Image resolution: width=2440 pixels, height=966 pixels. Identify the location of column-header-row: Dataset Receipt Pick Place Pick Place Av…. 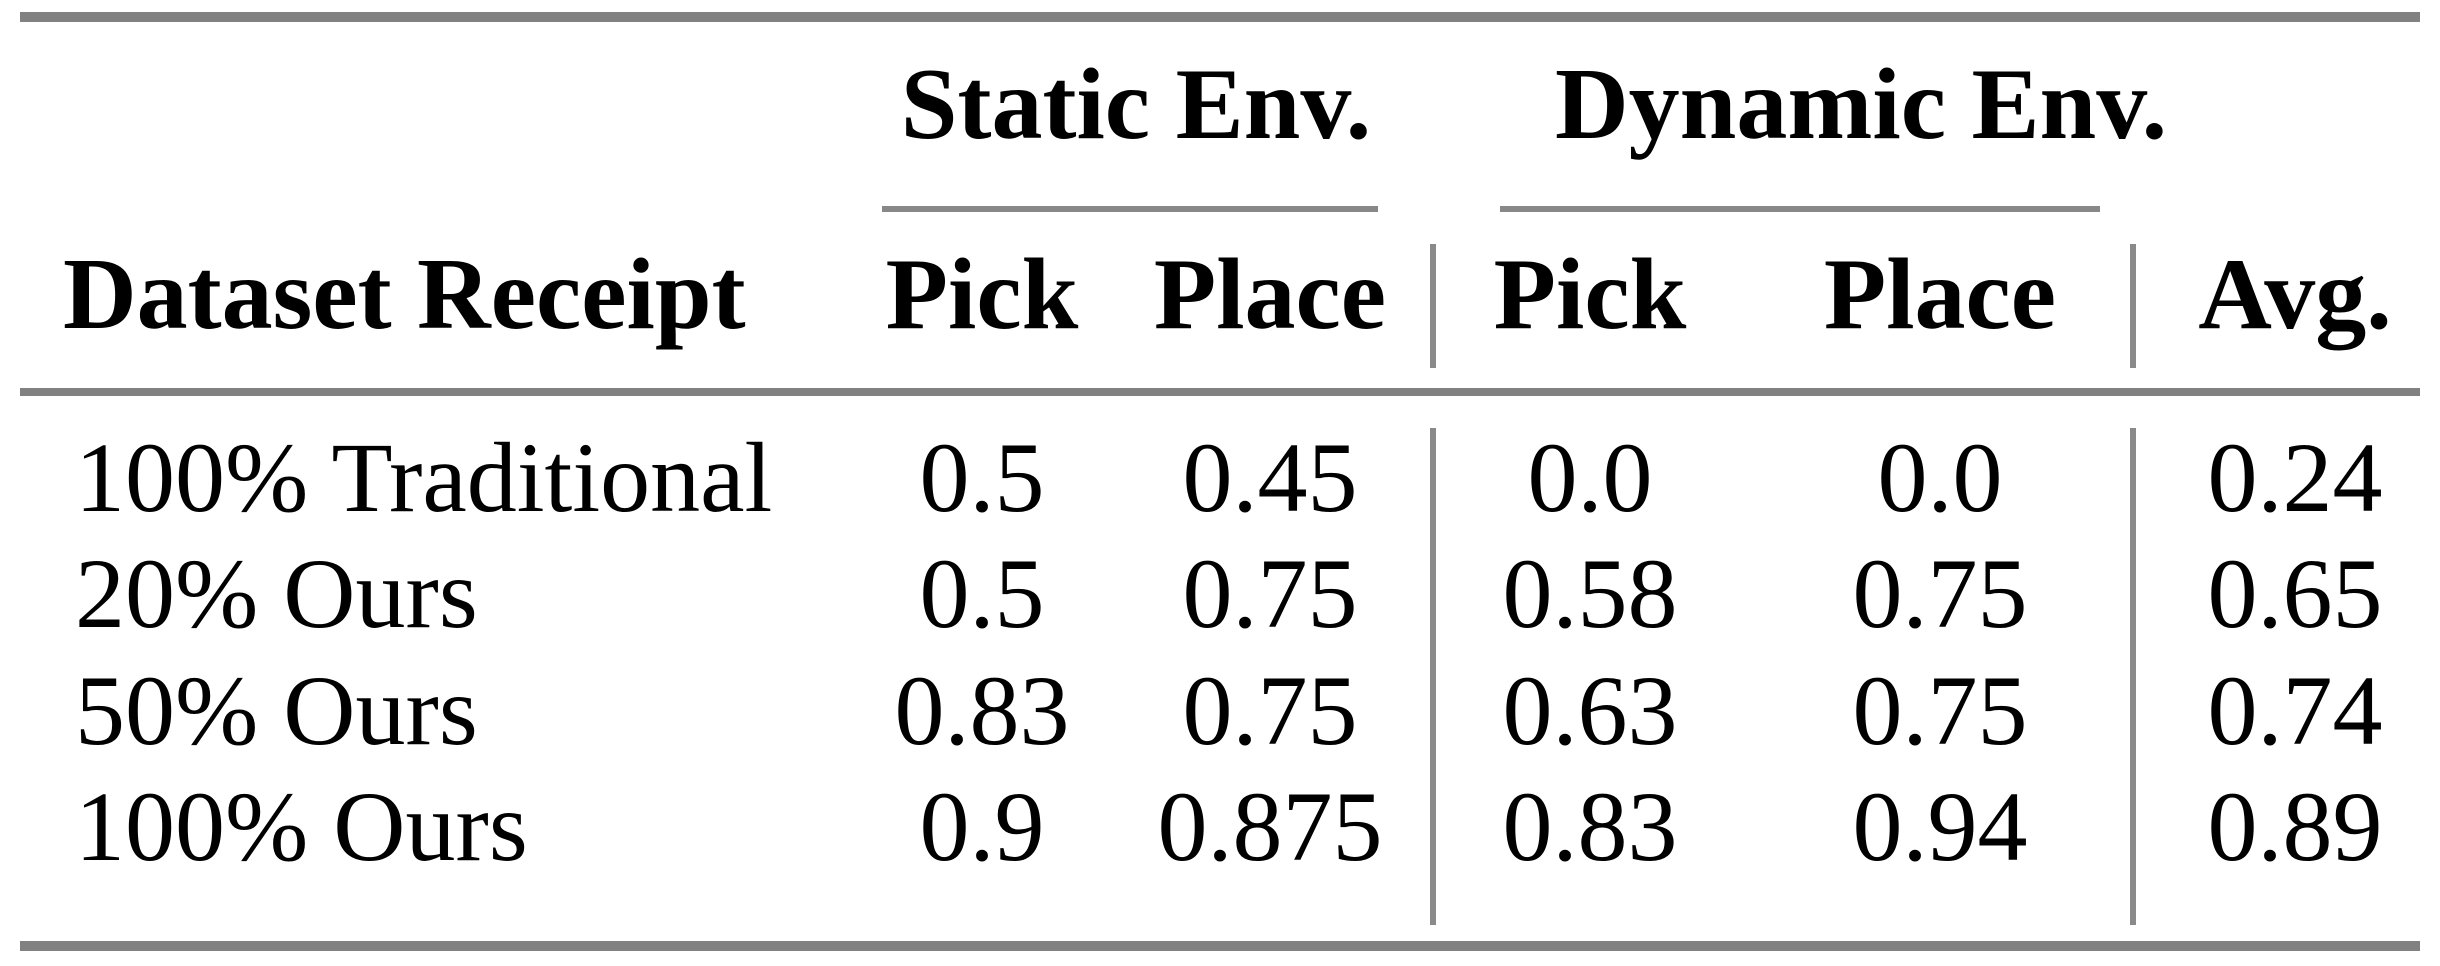
(1220, 295).